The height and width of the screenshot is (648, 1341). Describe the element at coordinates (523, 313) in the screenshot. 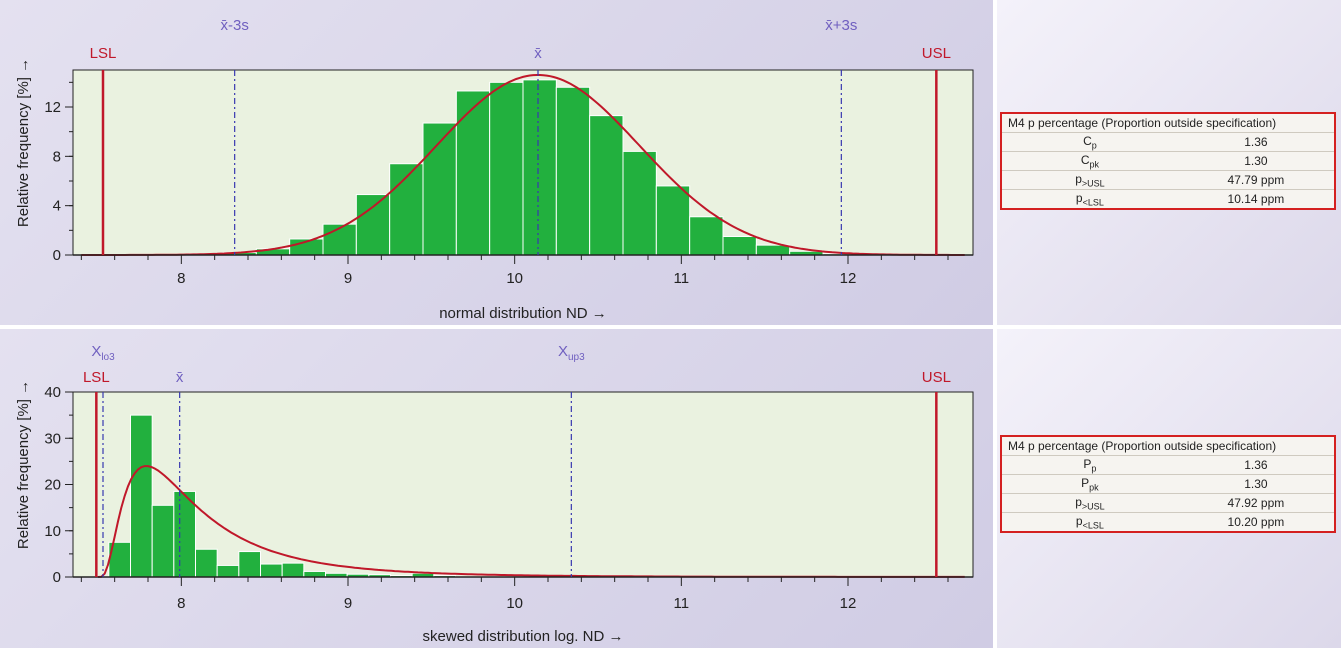

I see `x-axis-label: normal distribution ND →` at that location.